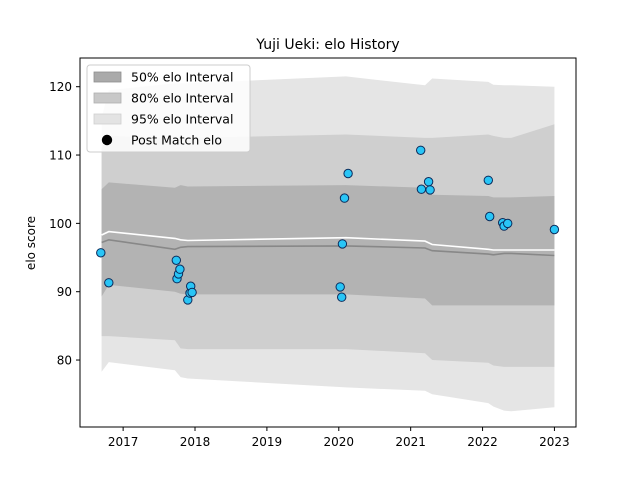 The width and height of the screenshot is (640, 480). Describe the element at coordinates (182, 77) in the screenshot. I see `legend-label: 50% elo Interval` at that location.